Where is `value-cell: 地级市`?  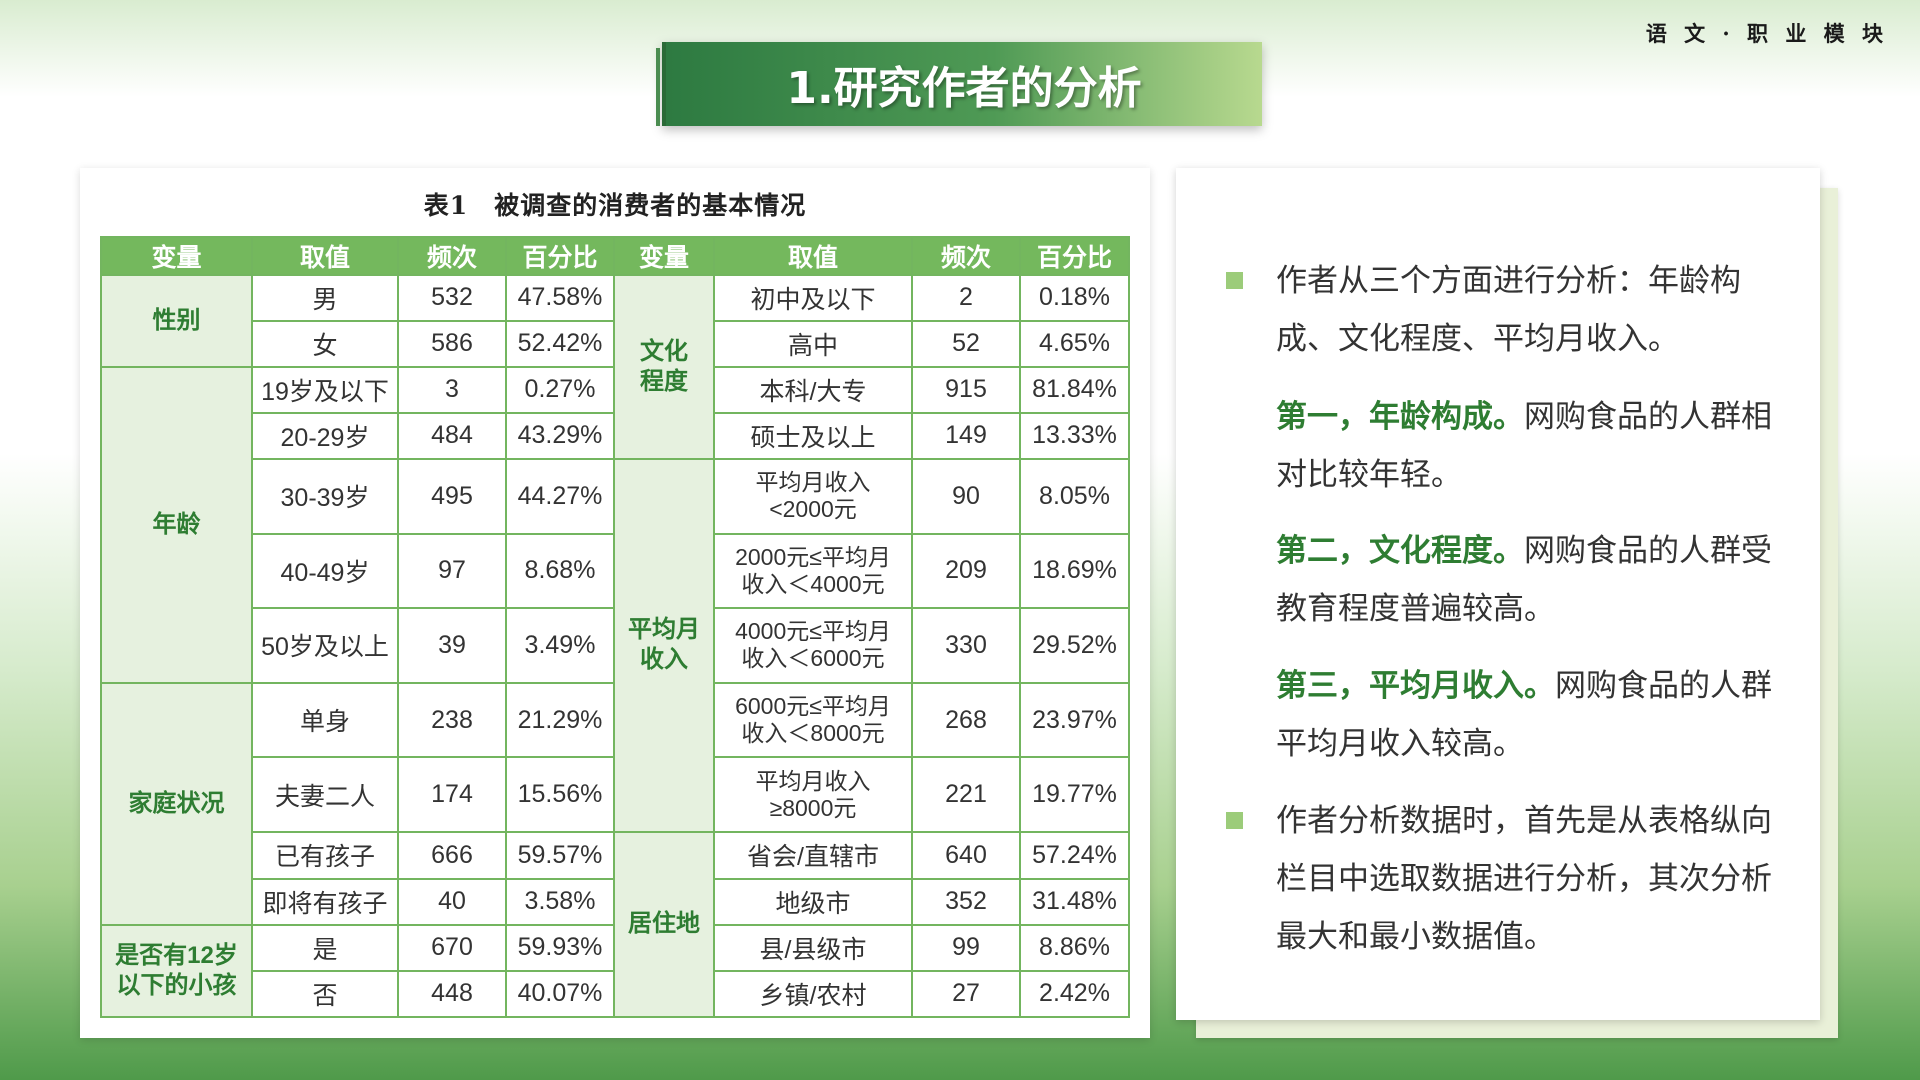 value-cell: 地级市 is located at coordinates (813, 901).